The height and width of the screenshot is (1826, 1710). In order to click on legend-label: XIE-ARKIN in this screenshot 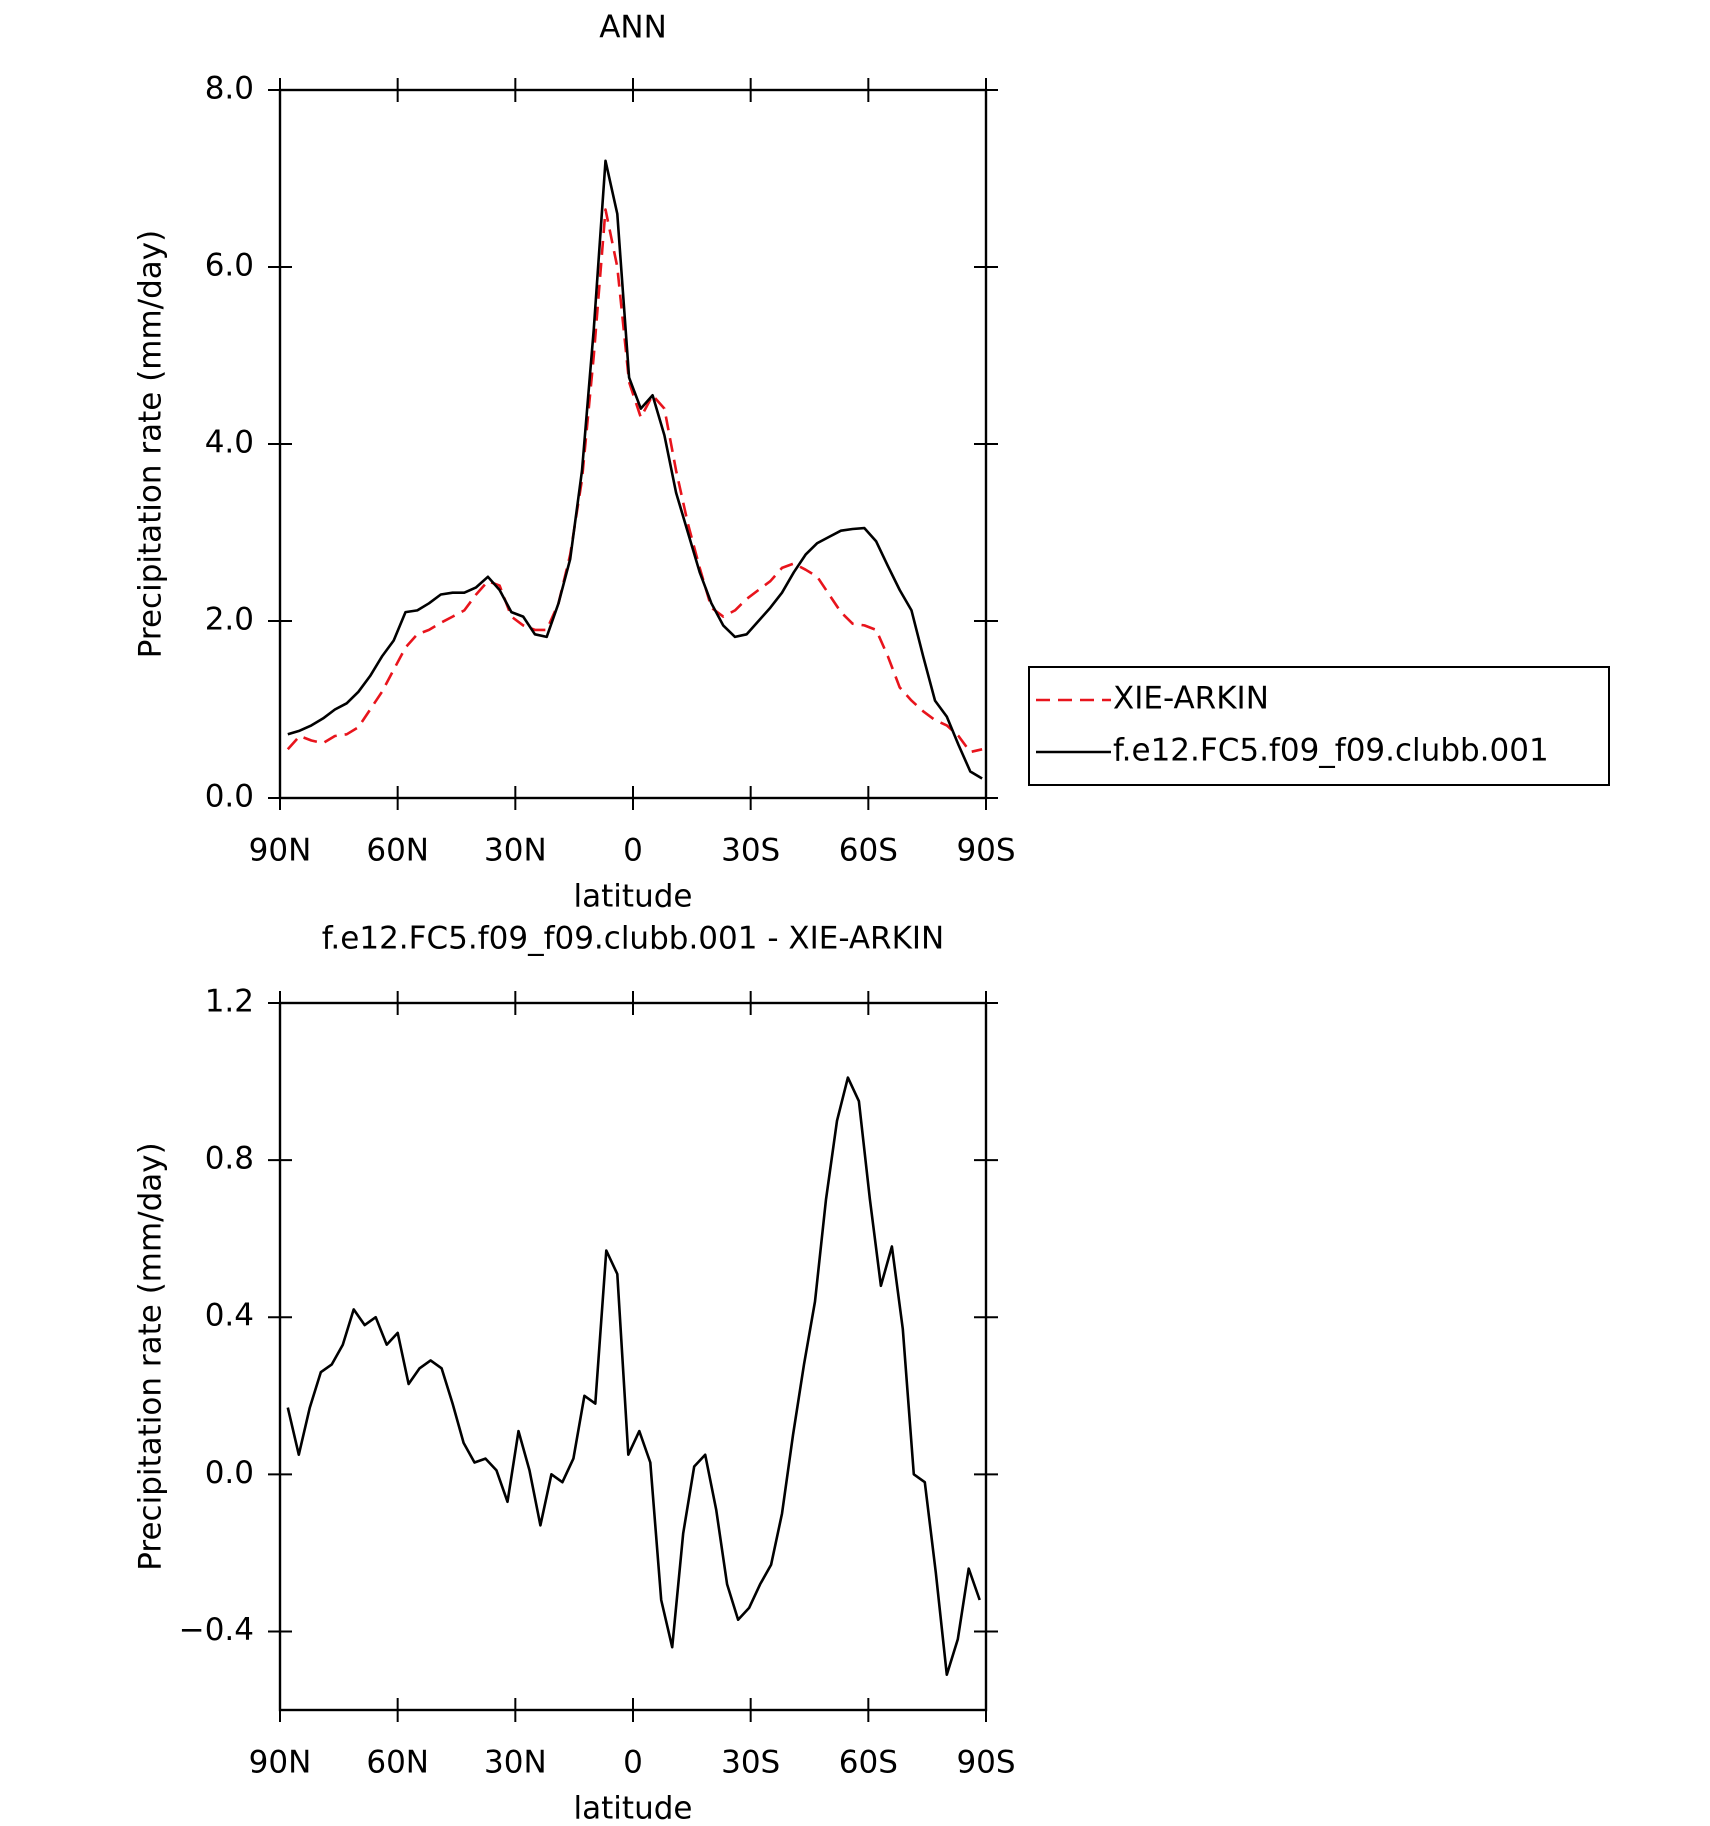, I will do `click(1191, 699)`.